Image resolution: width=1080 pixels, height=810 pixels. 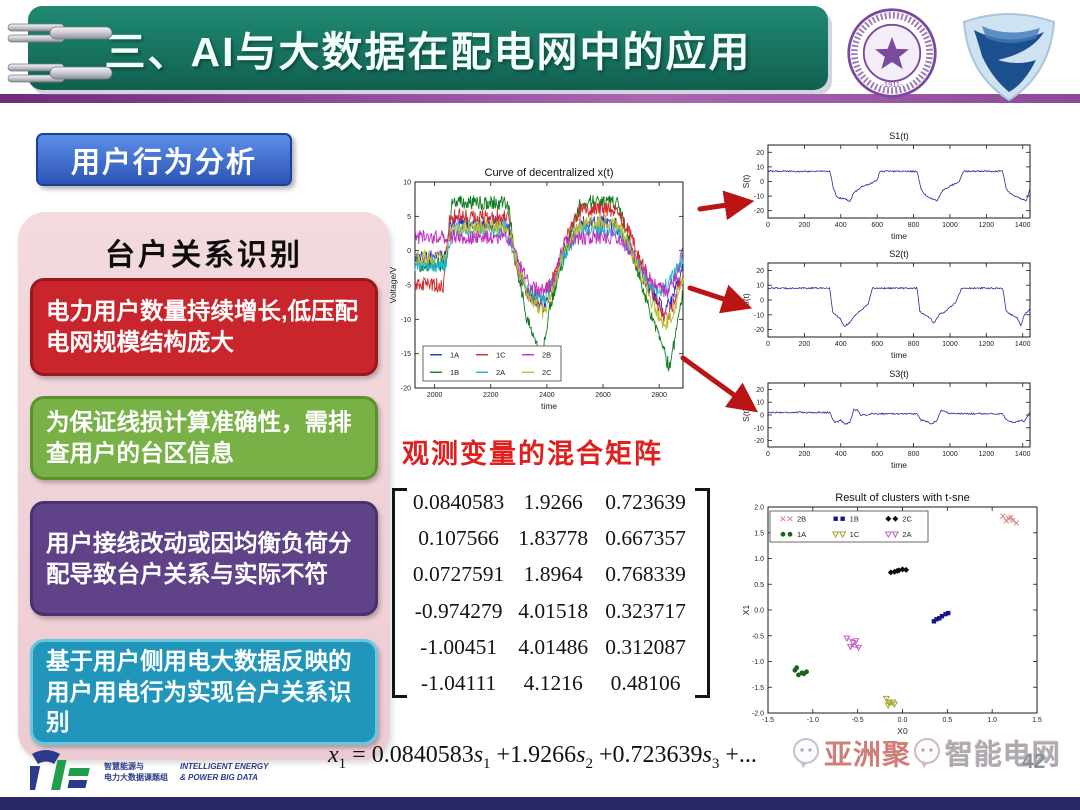 I want to click on formula-part: +1.9266, so click(x=533, y=755).